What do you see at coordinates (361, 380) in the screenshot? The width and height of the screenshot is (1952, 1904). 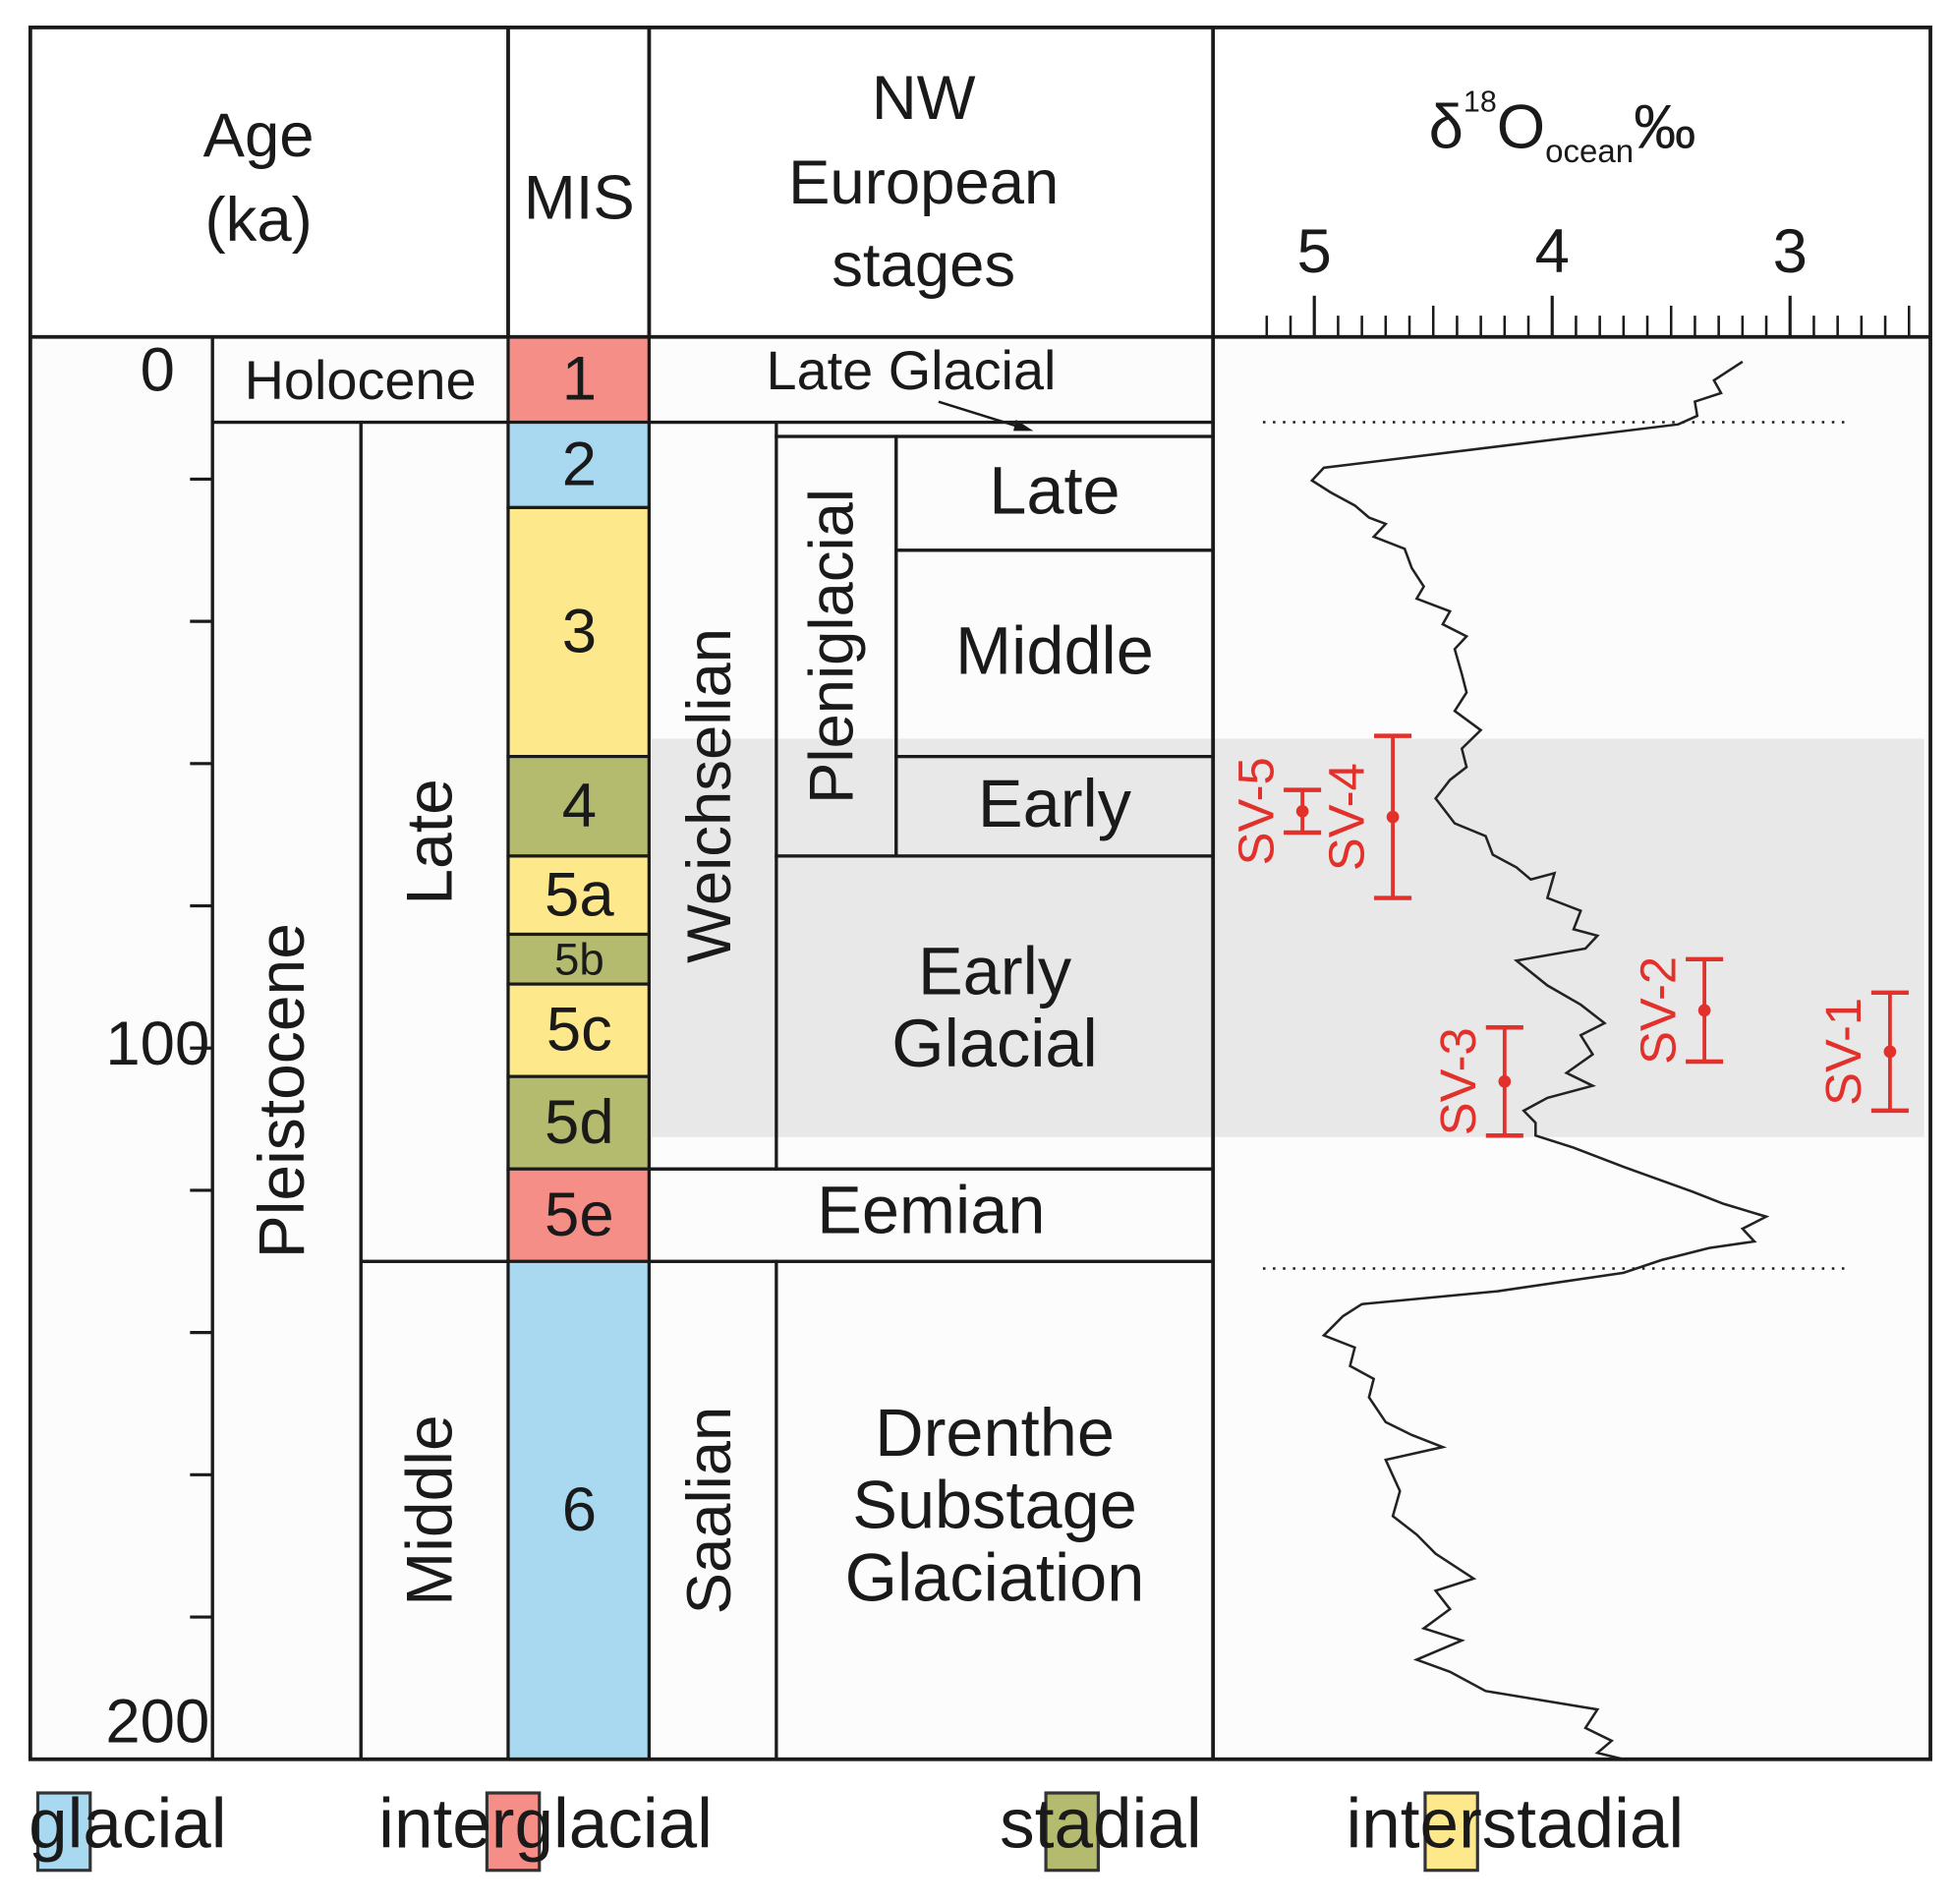 I see `epoch-label: Holocene` at bounding box center [361, 380].